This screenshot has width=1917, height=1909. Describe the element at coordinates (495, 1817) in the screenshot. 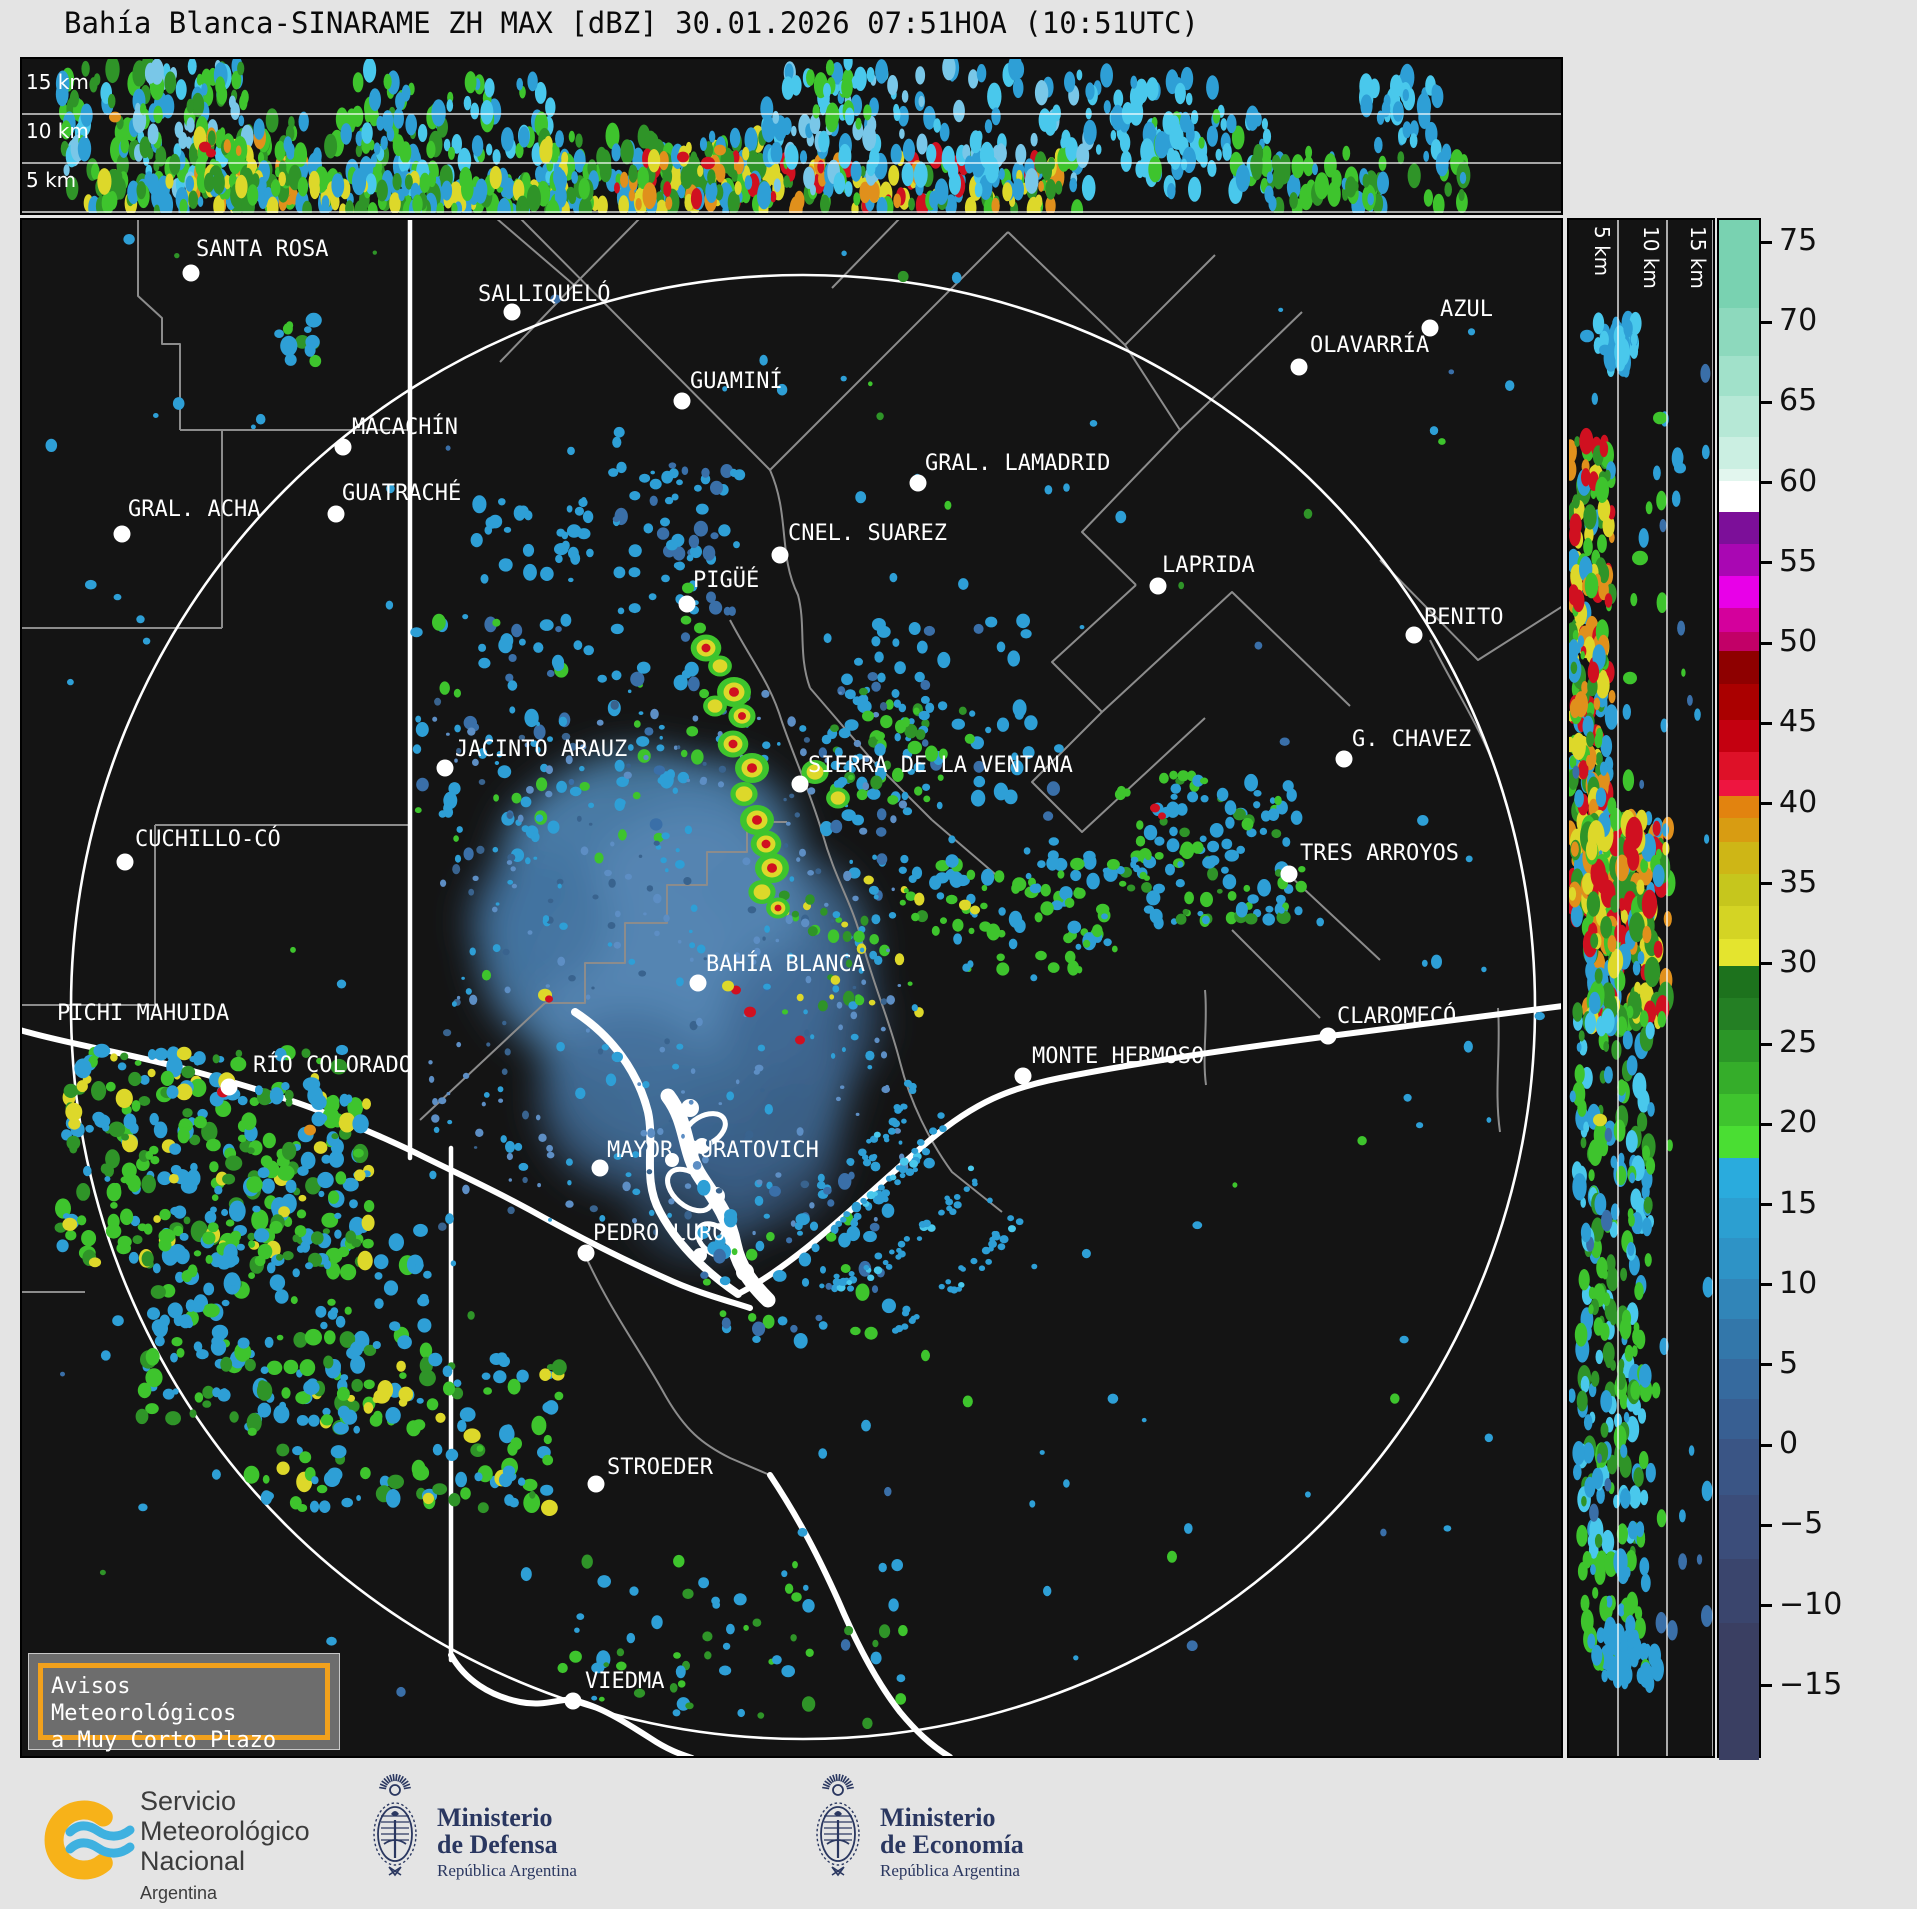

I see `defensa-line1: Ministerio` at that location.